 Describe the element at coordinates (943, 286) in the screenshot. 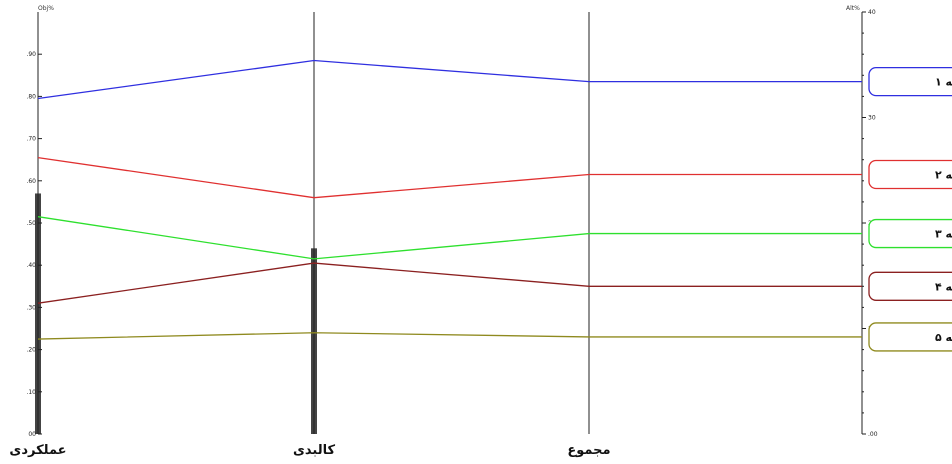

I see `legend-label-4: نمونه ۴` at that location.